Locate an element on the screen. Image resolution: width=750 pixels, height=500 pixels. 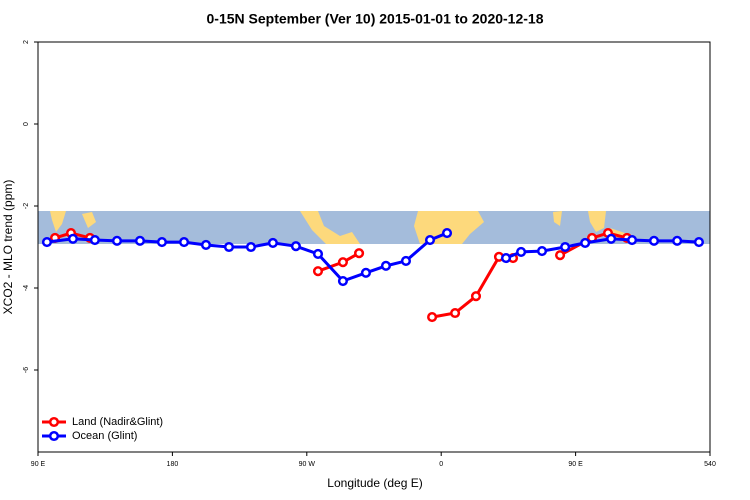
legend-label: Land (Nadir&Glint) is located at coordinates (117, 422).